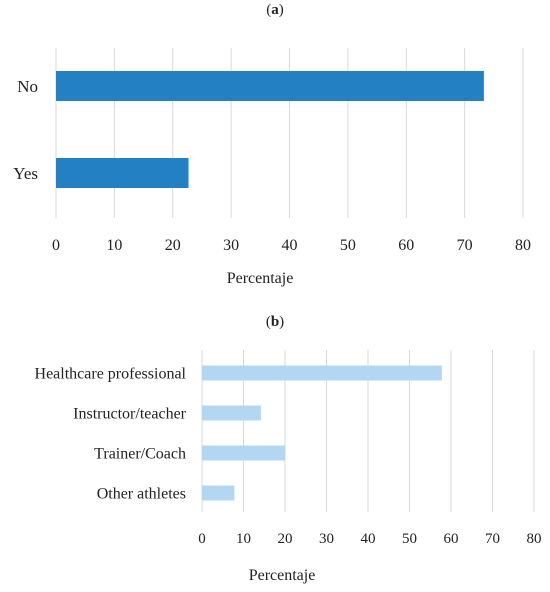 Image resolution: width=550 pixels, height=592 pixels. I want to click on chart-a-x-tick-label: 40, so click(290, 245).